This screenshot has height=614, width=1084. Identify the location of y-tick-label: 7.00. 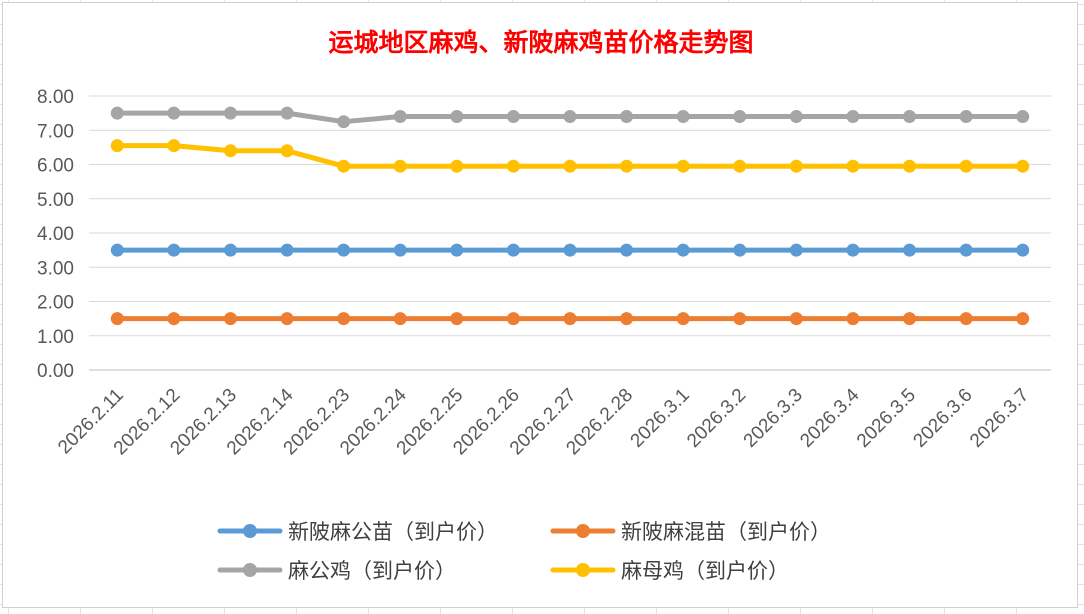
(55, 131).